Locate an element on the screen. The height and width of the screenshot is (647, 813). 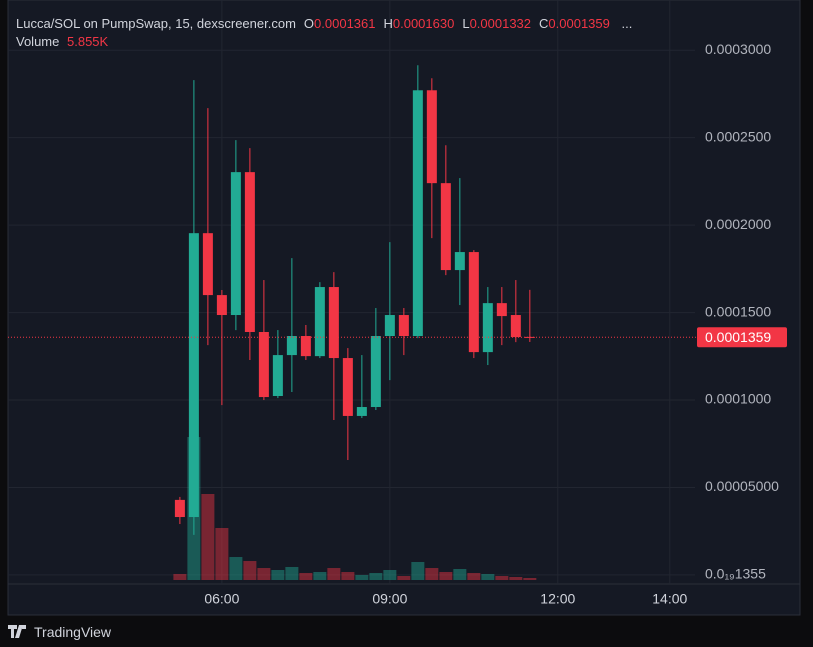
y-tick-label: 0.00005000 is located at coordinates (742, 486).